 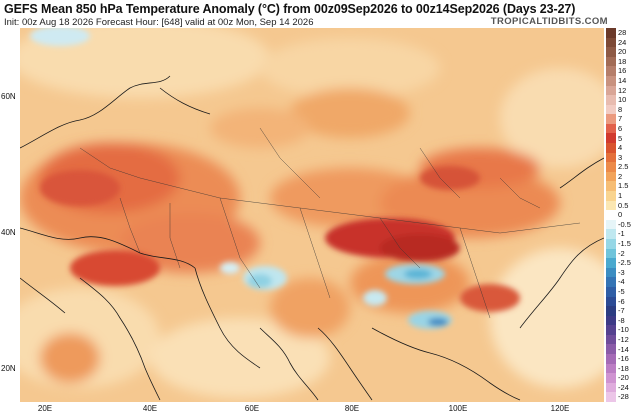 What do you see at coordinates (622, 33) in the screenshot?
I see `colorbar-label: 28` at bounding box center [622, 33].